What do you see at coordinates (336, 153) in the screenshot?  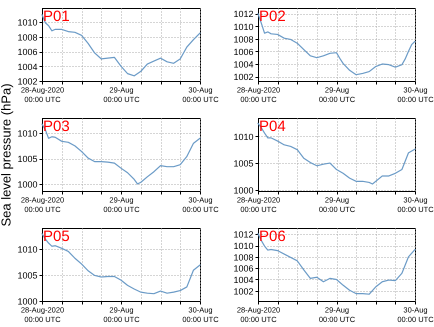 I see `line-series` at bounding box center [336, 153].